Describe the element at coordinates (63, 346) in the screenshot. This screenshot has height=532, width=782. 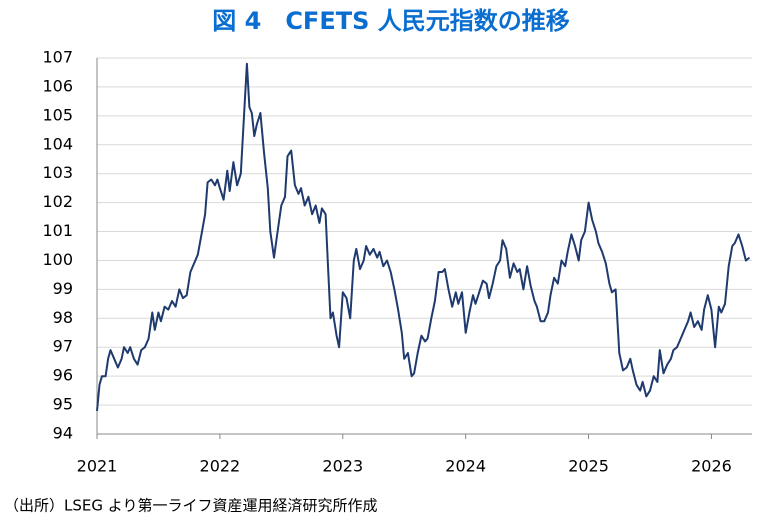
I see `y-tick-label: 97` at that location.